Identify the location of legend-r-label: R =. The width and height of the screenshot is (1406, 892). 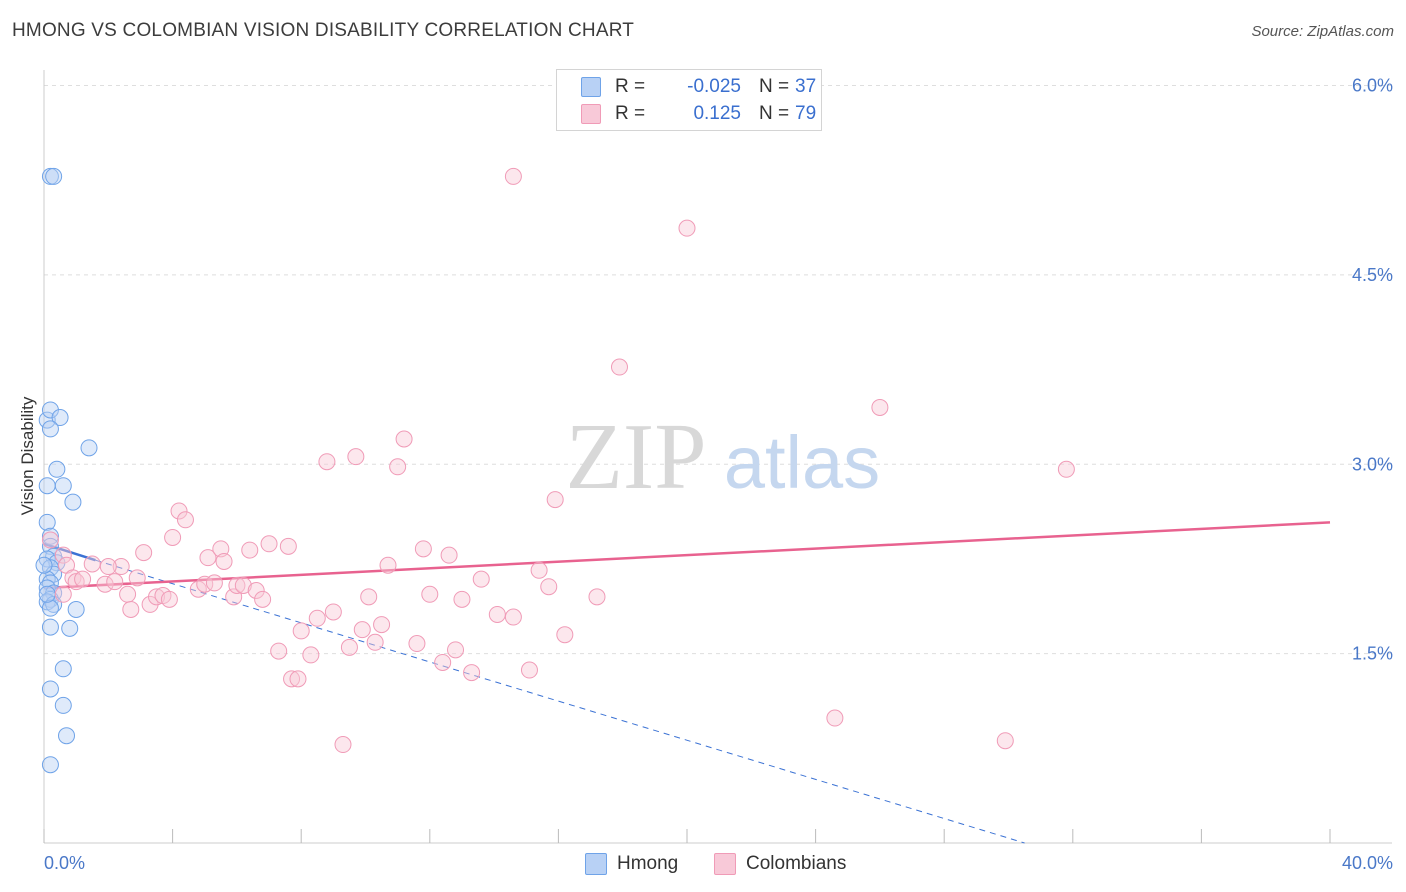
(630, 86).